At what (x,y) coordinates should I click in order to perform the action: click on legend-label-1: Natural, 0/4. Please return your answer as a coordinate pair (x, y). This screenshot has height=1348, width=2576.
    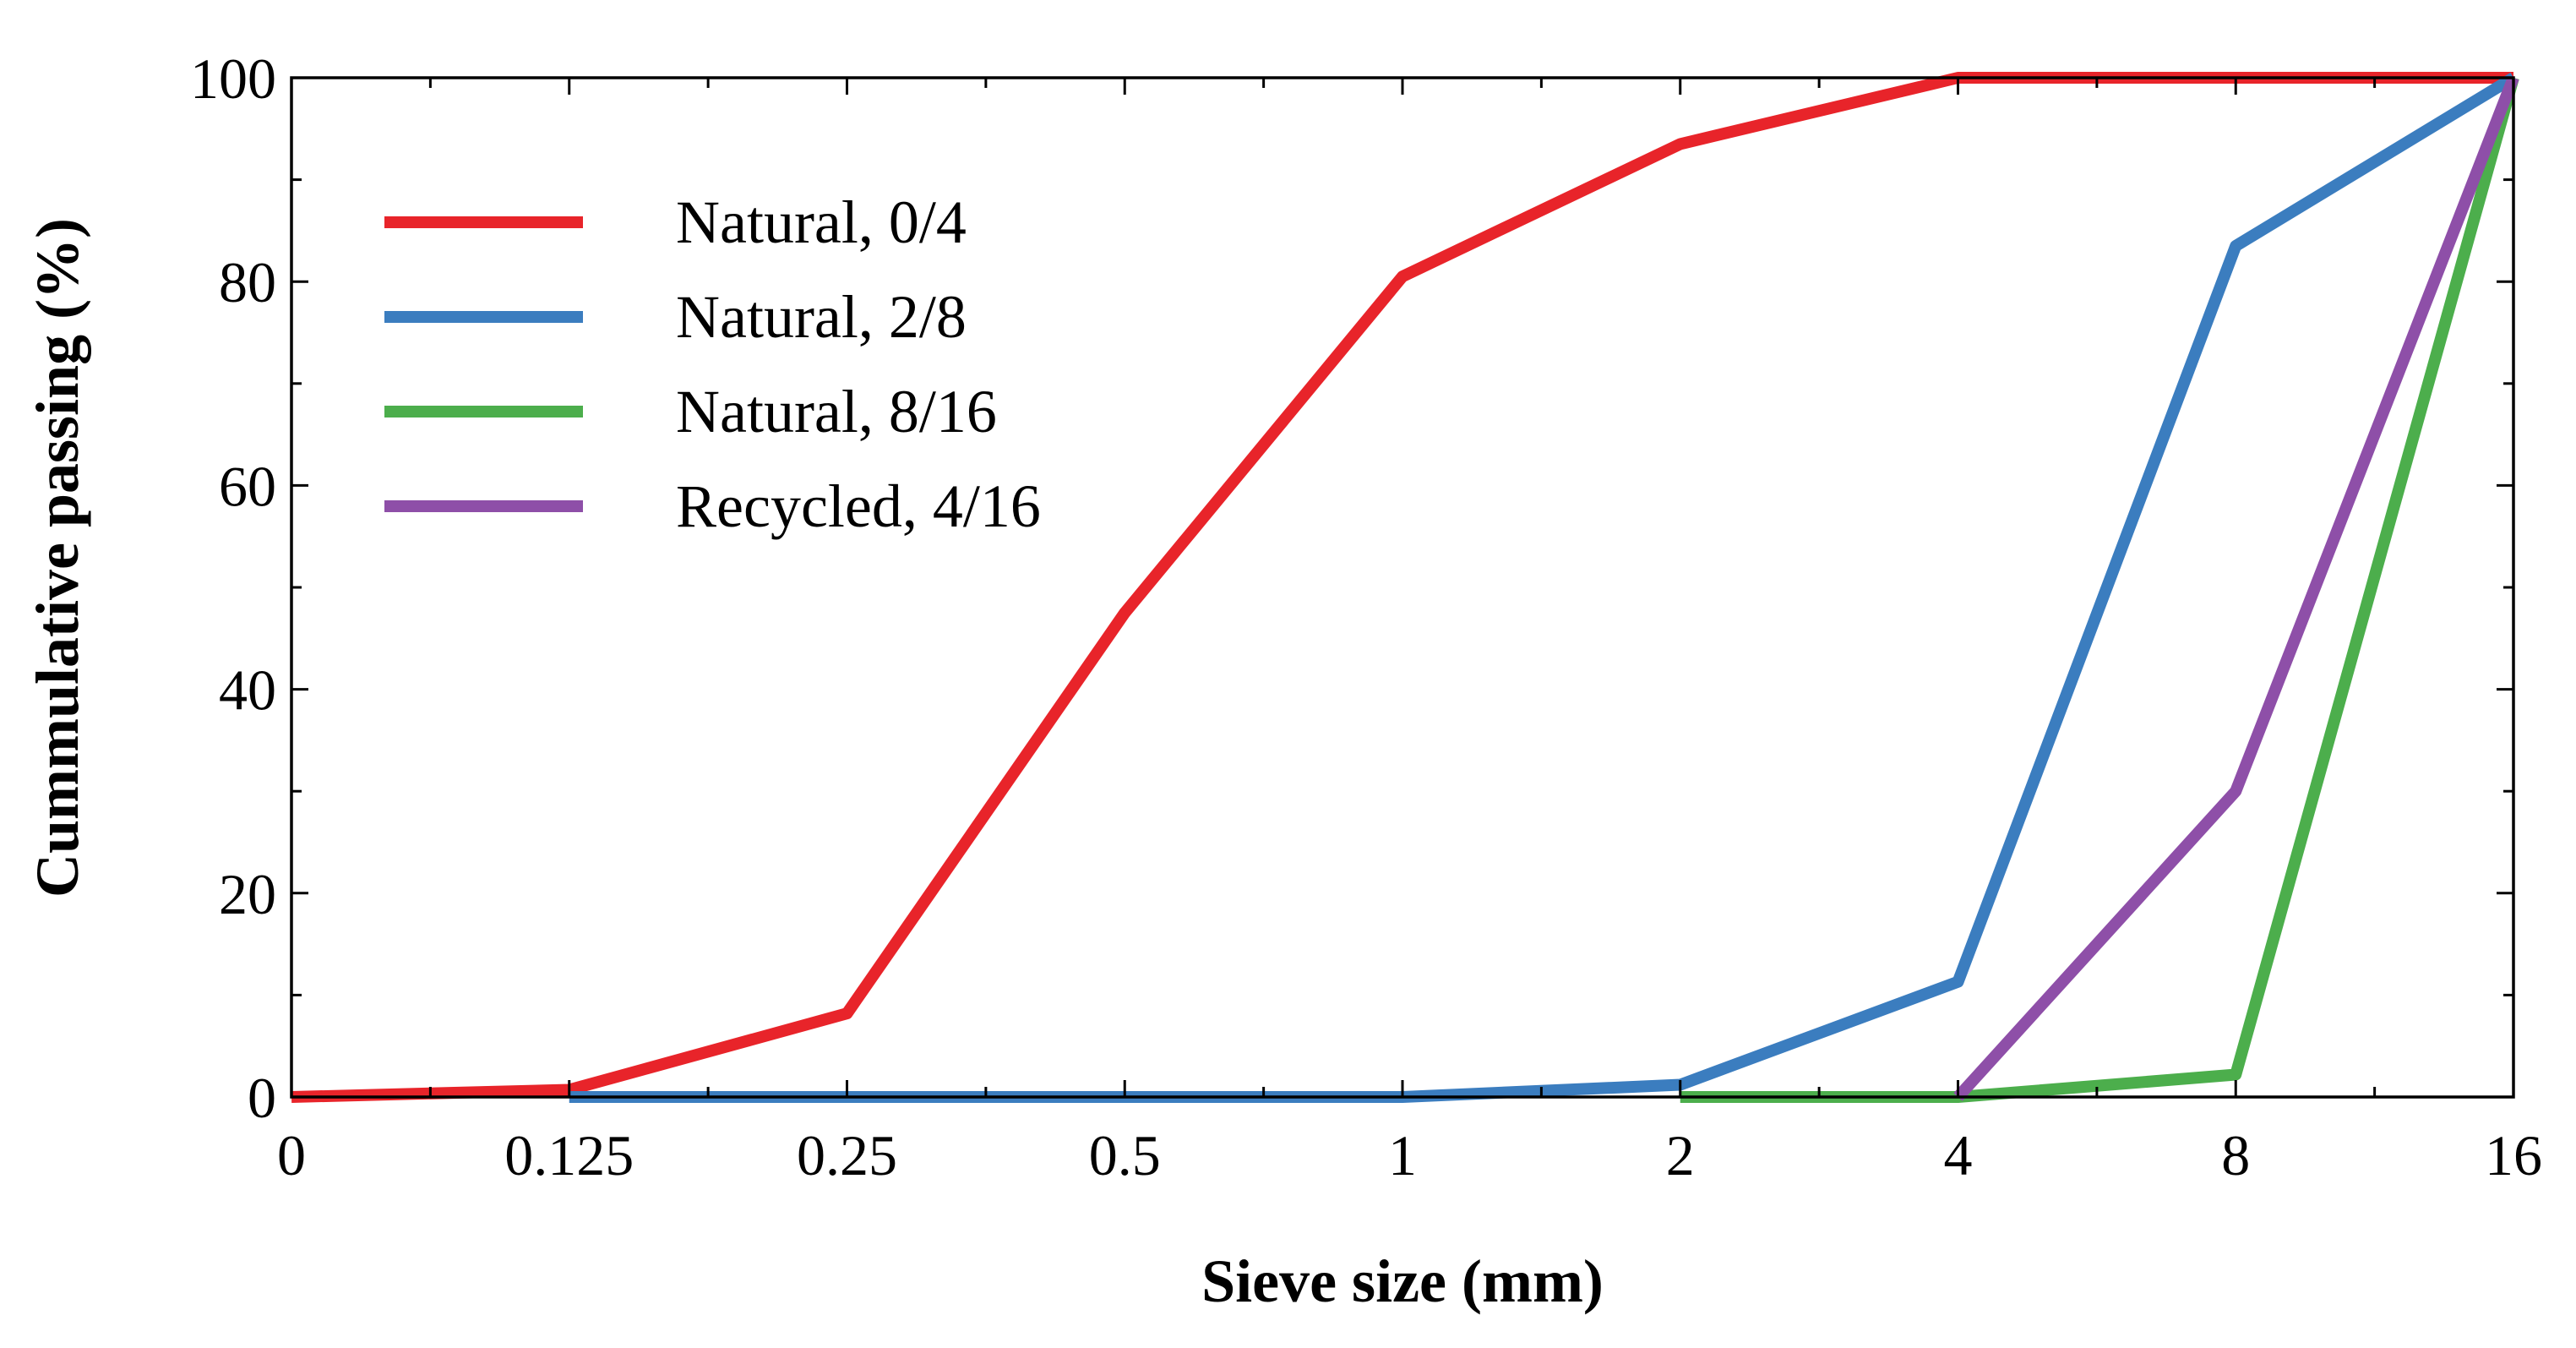
    Looking at the image, I should click on (821, 222).